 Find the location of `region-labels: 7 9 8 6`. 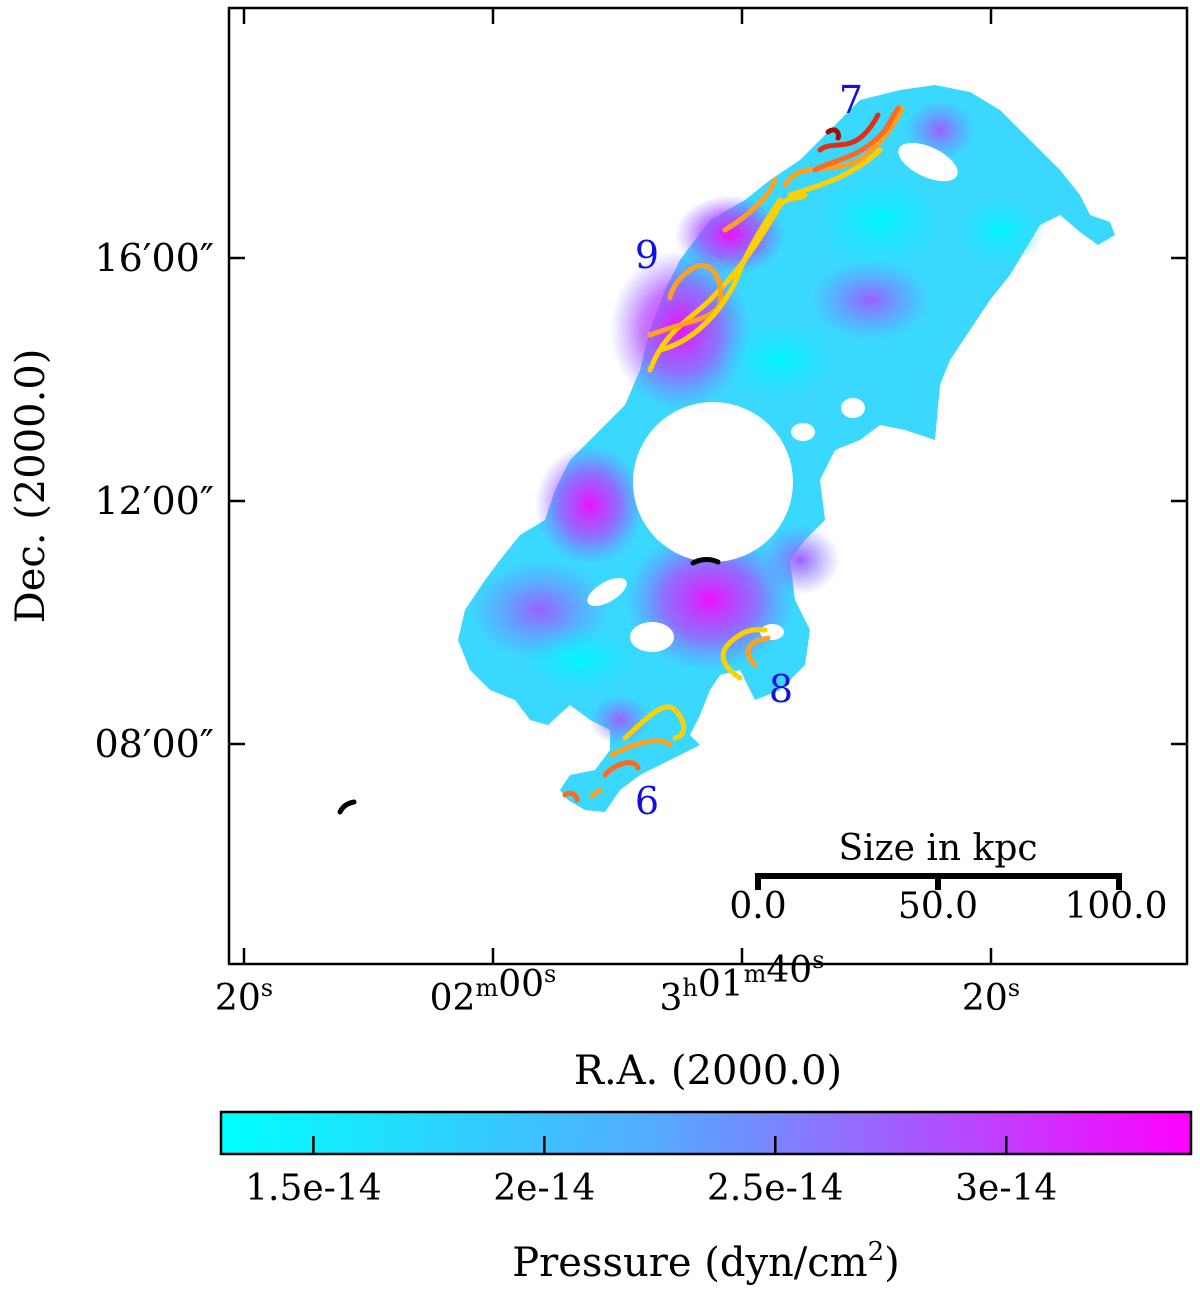

region-labels: 7 9 8 6 is located at coordinates (749, 450).